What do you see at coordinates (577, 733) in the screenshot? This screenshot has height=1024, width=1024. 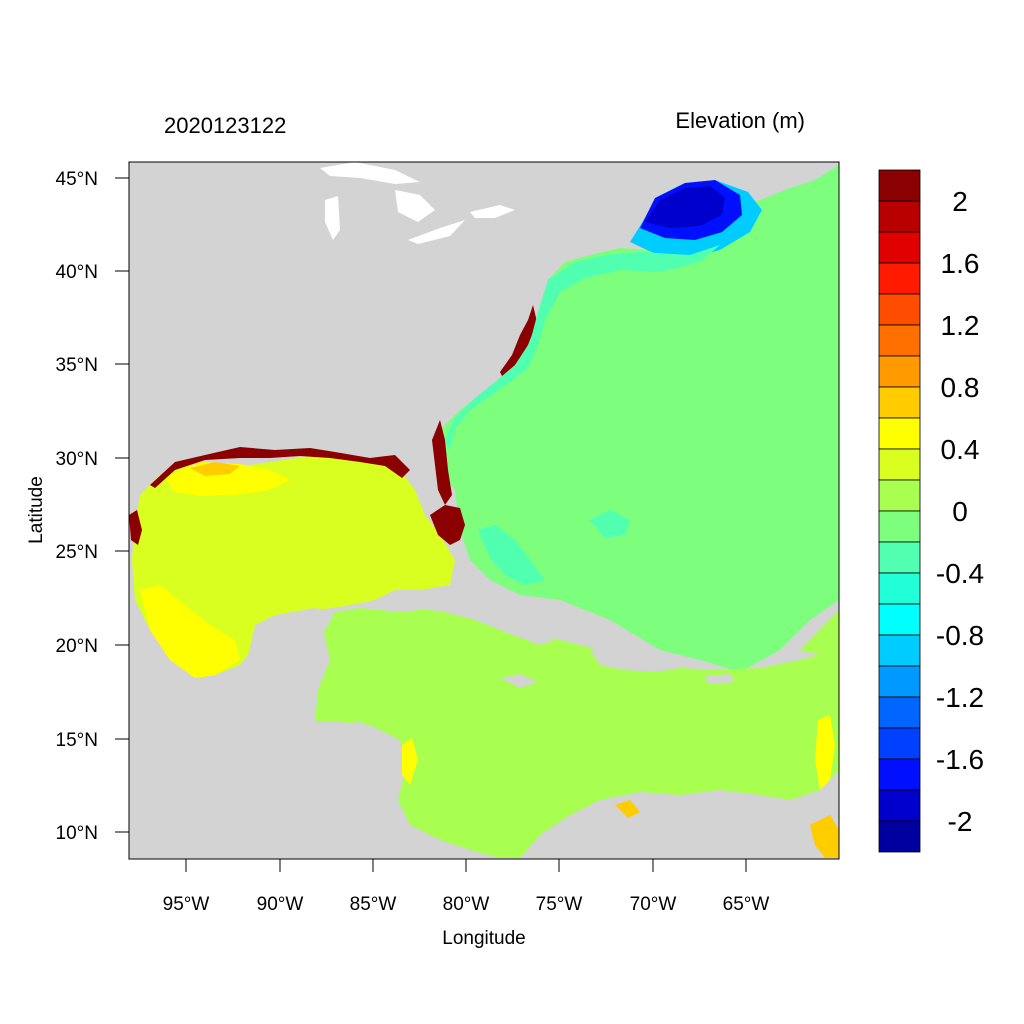 I see `caribbean-sea` at bounding box center [577, 733].